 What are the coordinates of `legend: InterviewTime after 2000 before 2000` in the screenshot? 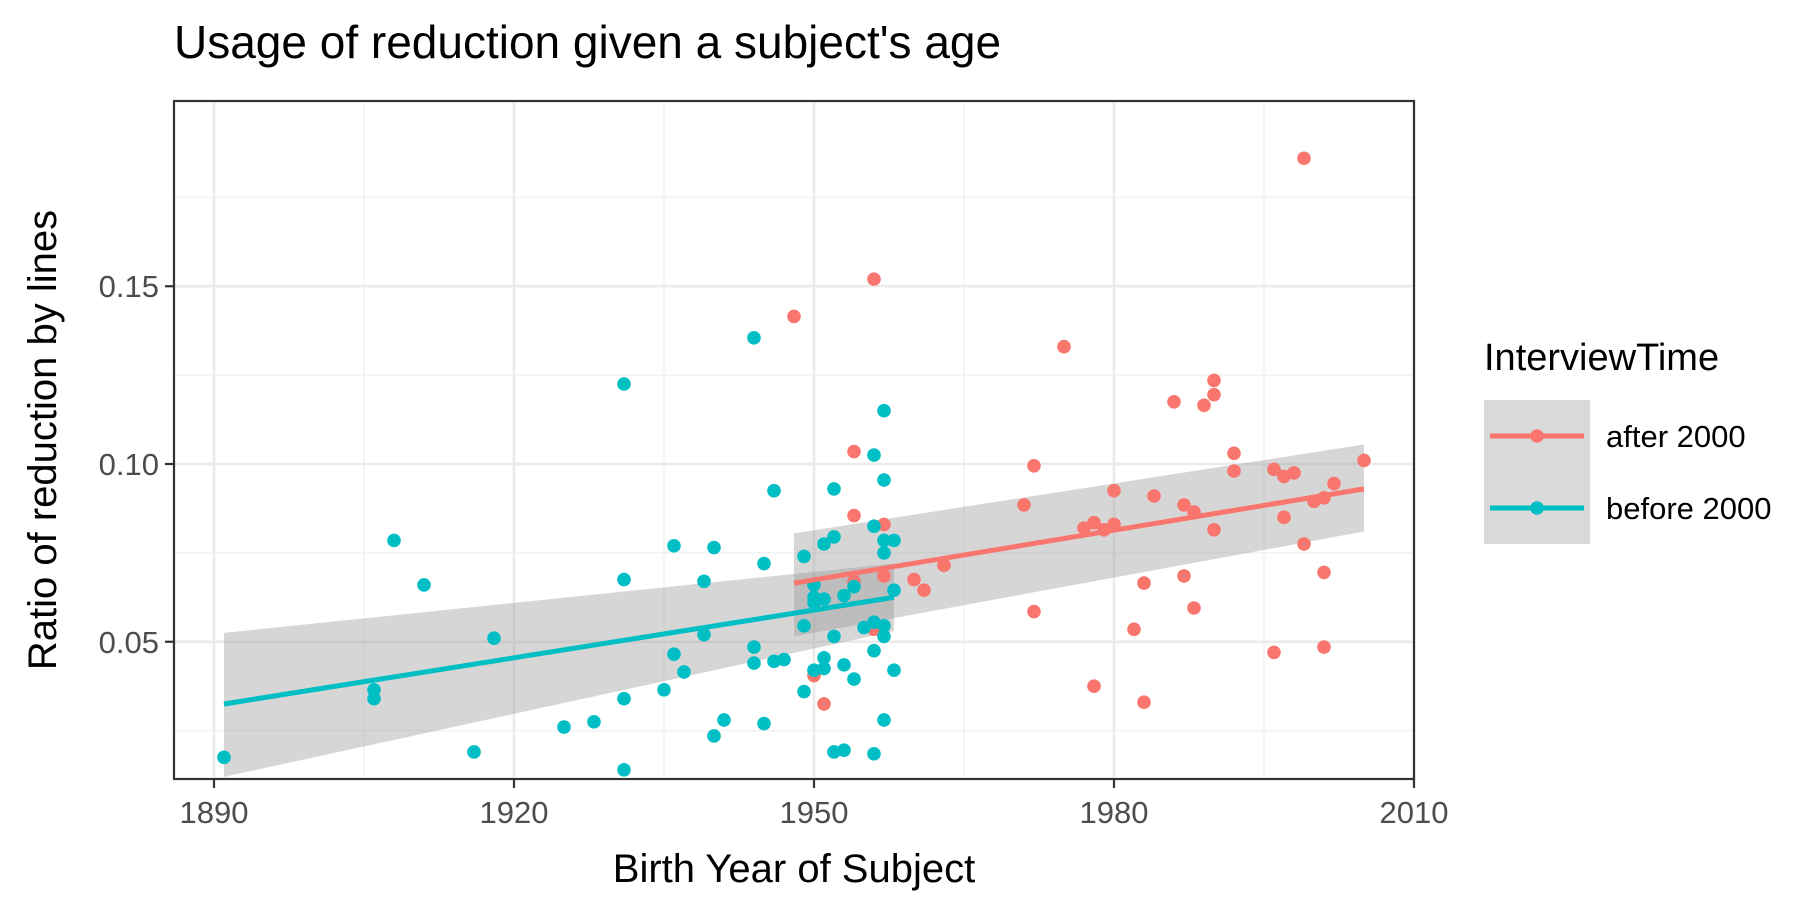 It's located at (1627, 440).